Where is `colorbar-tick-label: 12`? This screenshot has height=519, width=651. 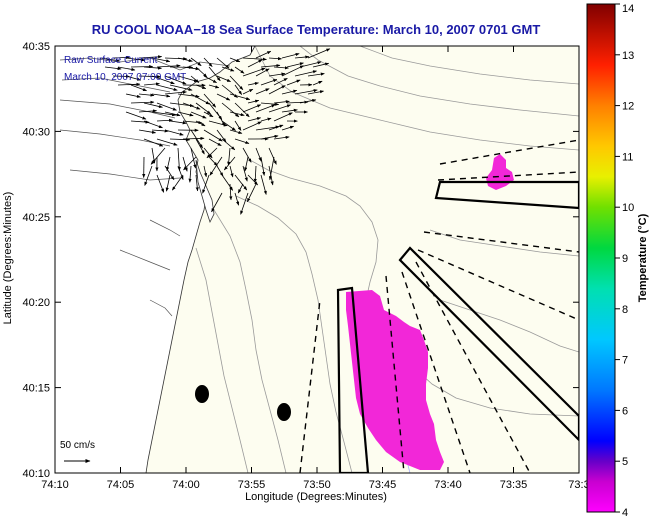
colorbar-tick-label: 12 is located at coordinates (628, 107).